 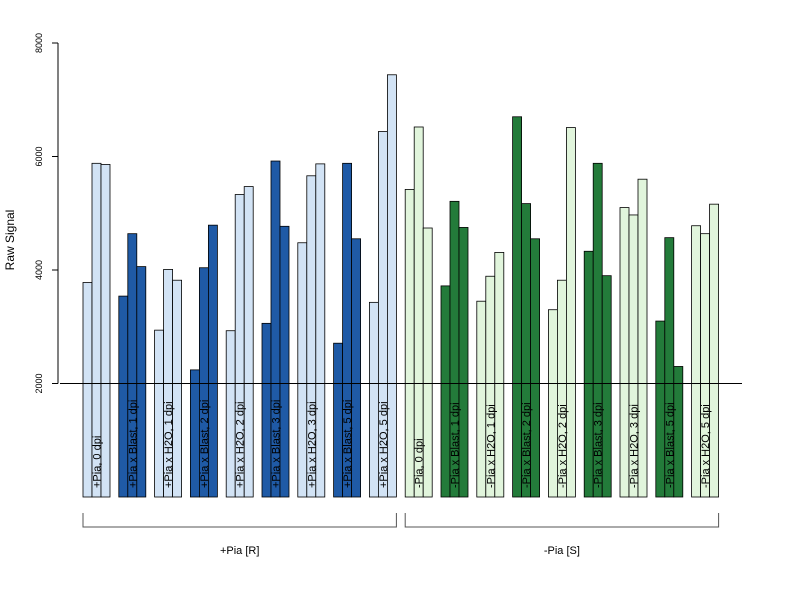 I want to click on category-label: -Pia x H2O, 5 dpi, so click(x=706, y=446).